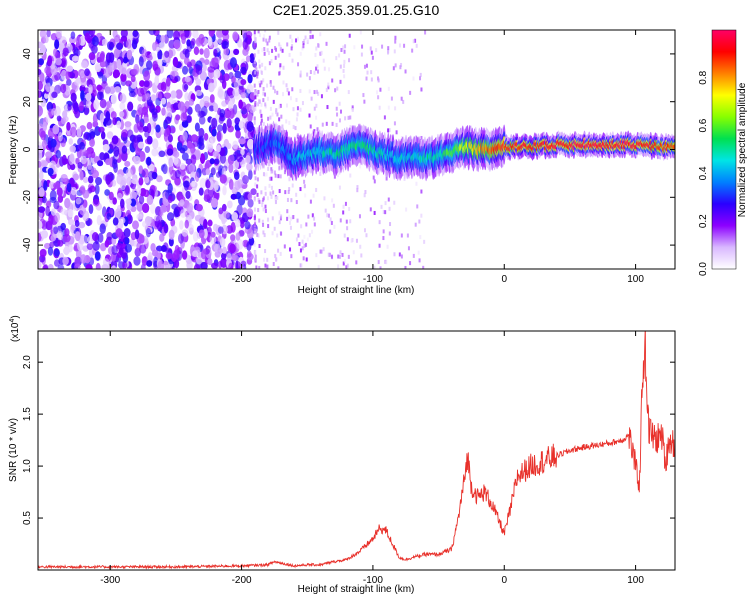 This screenshot has height=600, width=750. I want to click on x-tick-label: -200, so click(242, 580).